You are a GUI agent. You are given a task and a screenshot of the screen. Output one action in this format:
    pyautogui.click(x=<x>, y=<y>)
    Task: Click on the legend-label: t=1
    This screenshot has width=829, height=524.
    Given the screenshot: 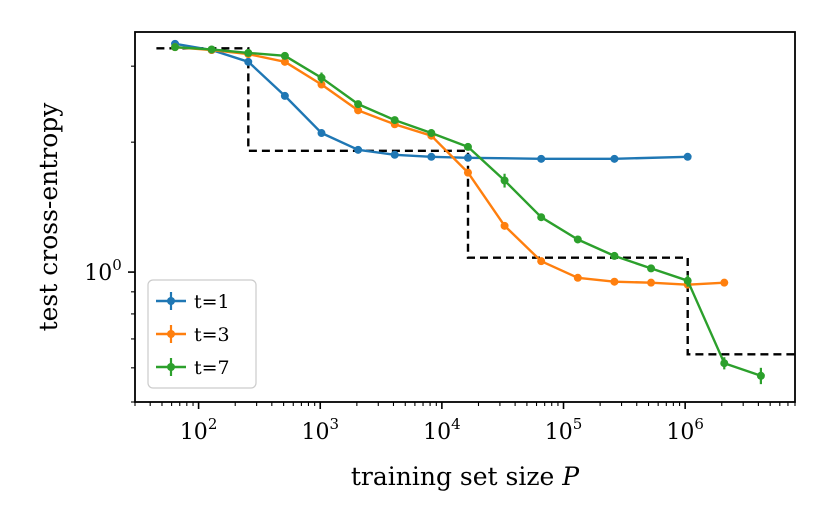 What is the action you would take?
    pyautogui.click(x=212, y=302)
    